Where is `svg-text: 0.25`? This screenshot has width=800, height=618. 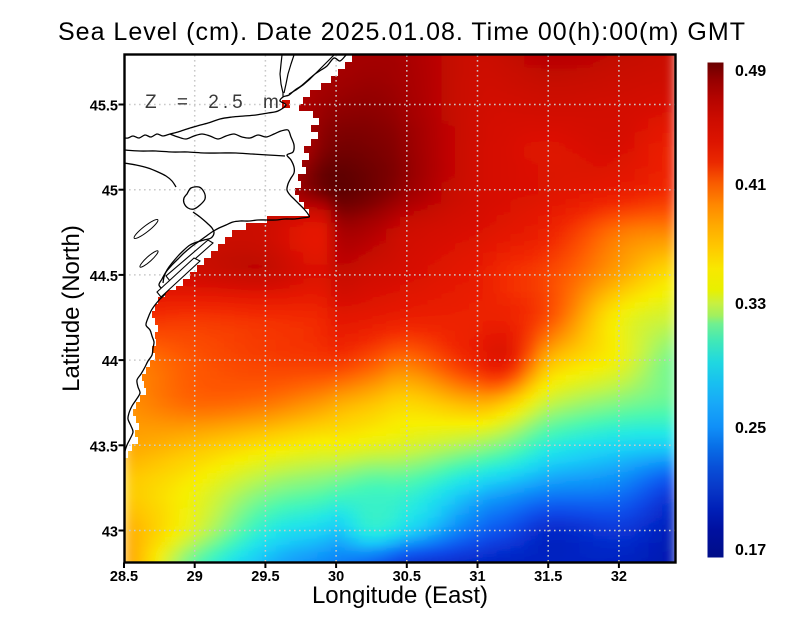 svg-text: 0.25 is located at coordinates (750, 428).